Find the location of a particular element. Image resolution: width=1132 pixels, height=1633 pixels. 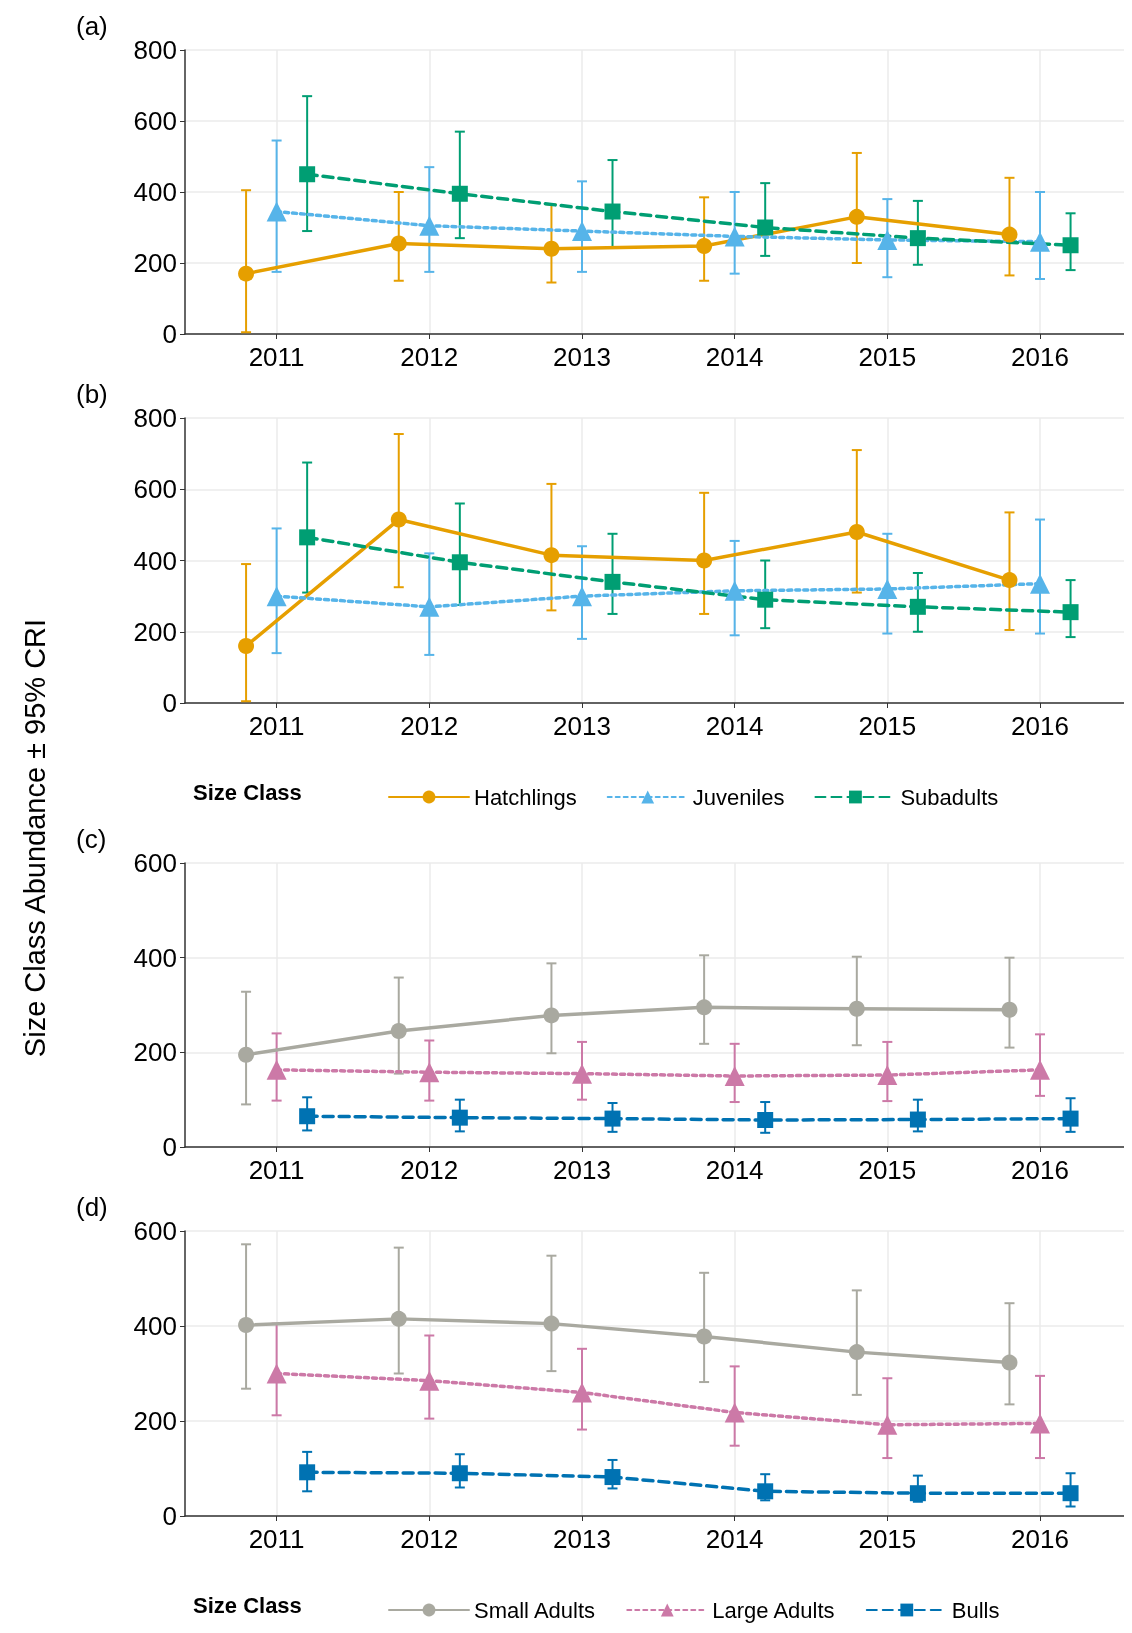

legend-title: Size Class is located at coordinates (247, 1605).